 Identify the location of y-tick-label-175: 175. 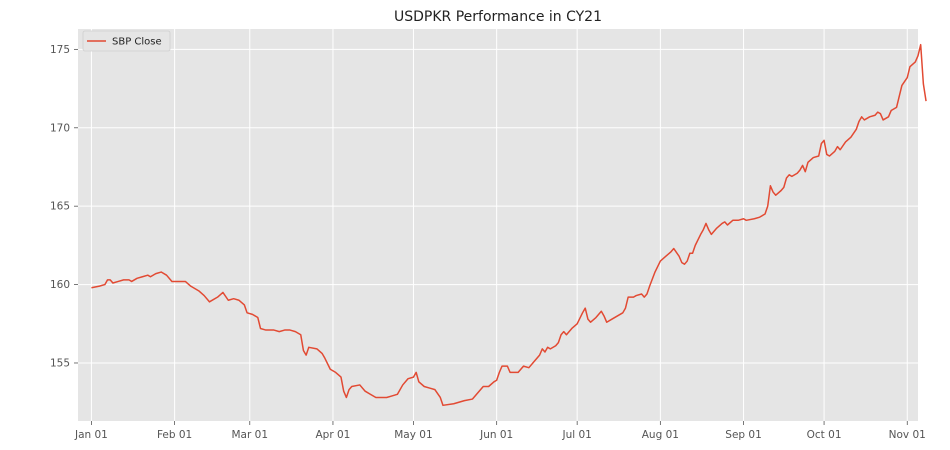
(60, 50).